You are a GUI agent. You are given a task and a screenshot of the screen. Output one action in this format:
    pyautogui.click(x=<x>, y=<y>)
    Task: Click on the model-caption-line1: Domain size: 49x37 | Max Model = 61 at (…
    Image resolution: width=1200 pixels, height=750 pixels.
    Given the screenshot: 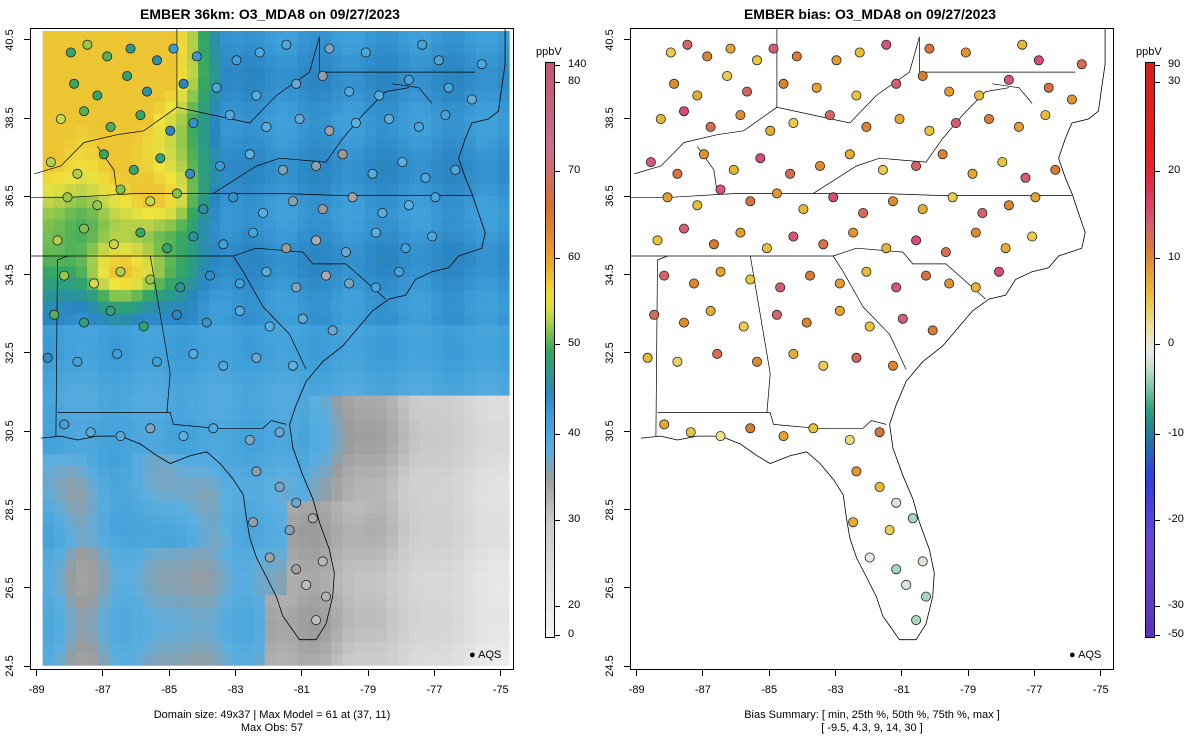 What is the action you would take?
    pyautogui.click(x=272, y=715)
    